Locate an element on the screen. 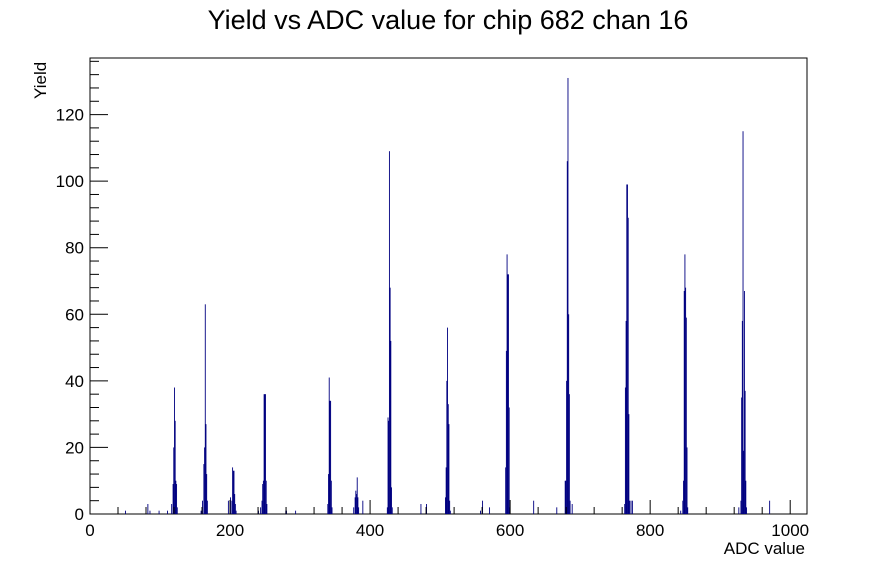 This screenshot has width=896, height=572. x-tick-label: 200 is located at coordinates (230, 530).